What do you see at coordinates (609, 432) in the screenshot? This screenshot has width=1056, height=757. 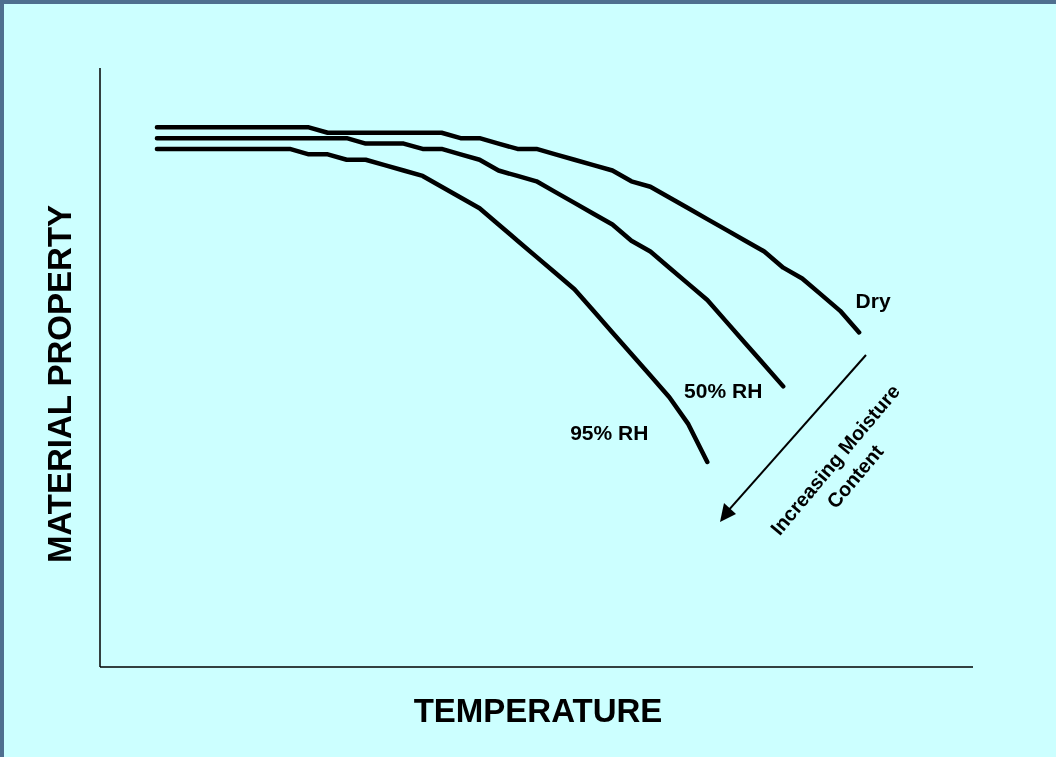 I see `series-label: 95% RH` at bounding box center [609, 432].